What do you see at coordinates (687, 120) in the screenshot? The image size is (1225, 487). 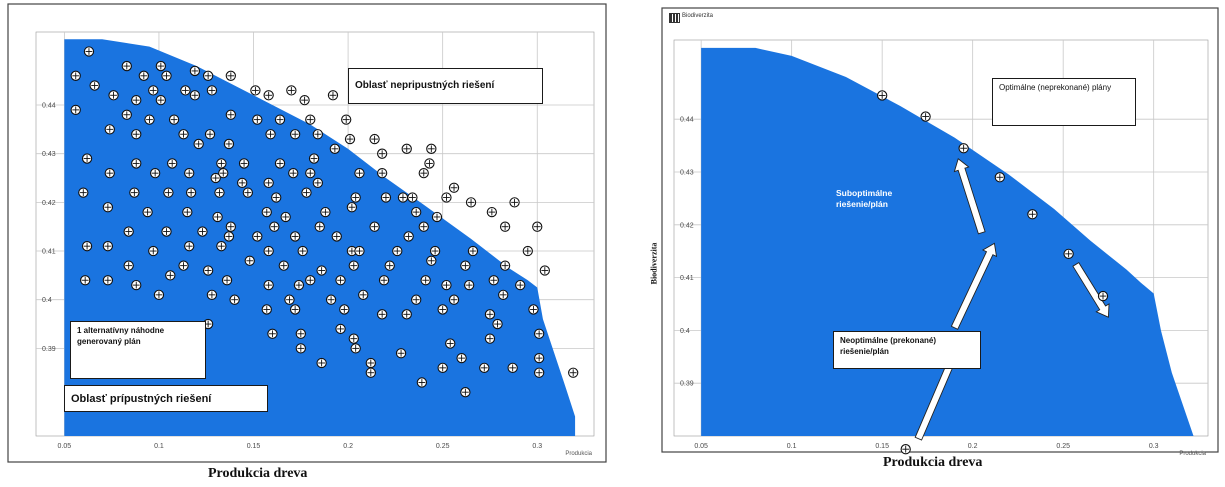 I see `y-tick-label: 0.44` at bounding box center [687, 120].